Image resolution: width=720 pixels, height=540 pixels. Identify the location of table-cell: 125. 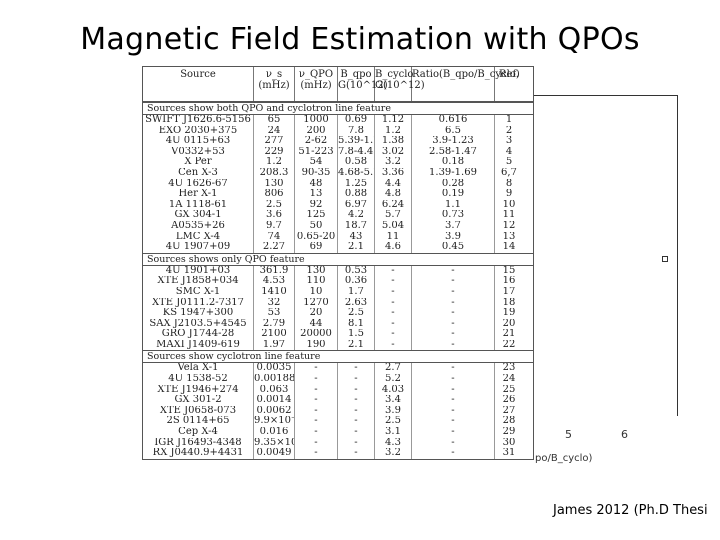
(316, 215).